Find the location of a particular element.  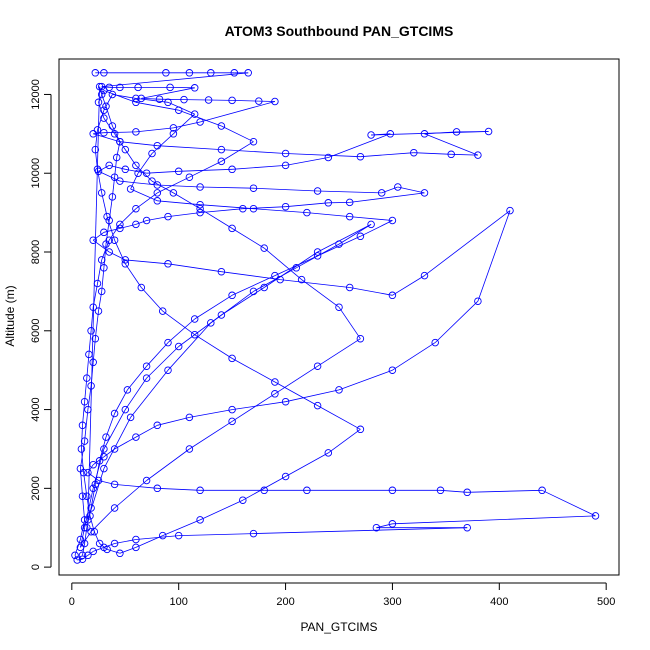

x-tick-label: 500 is located at coordinates (606, 602).